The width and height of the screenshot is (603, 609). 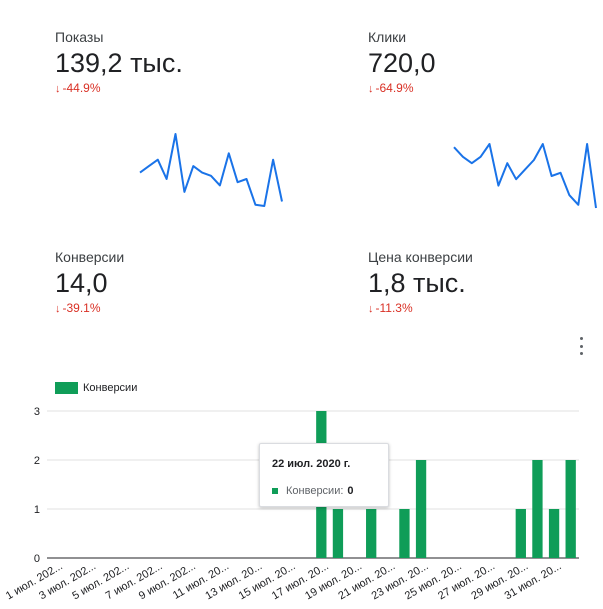 I want to click on y-tick-label: 3, so click(x=37, y=412).